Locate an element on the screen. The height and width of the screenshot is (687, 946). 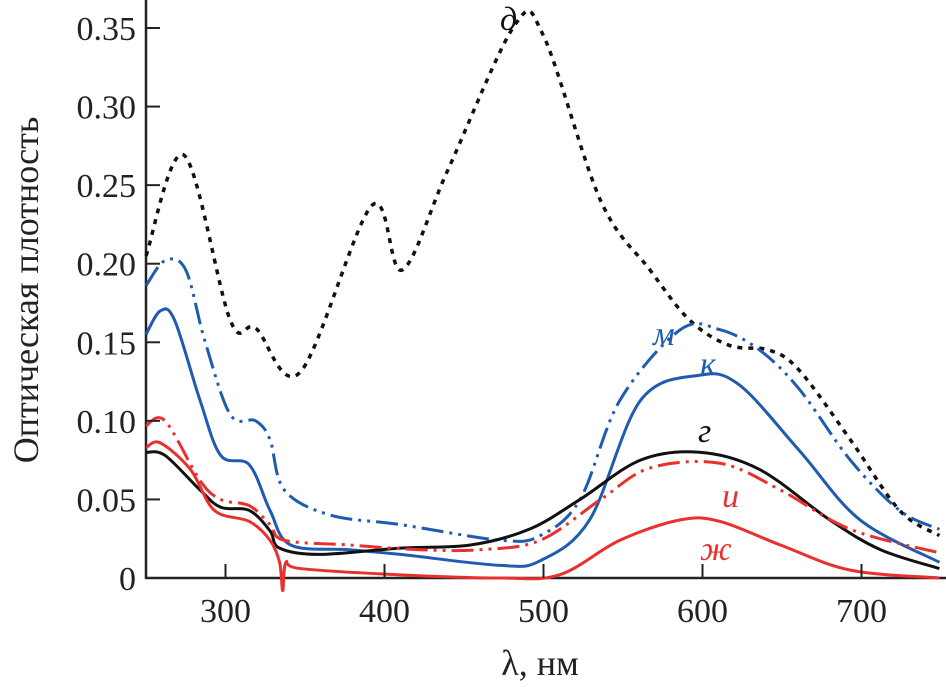
x-tick-label: 700 is located at coordinates (861, 611).